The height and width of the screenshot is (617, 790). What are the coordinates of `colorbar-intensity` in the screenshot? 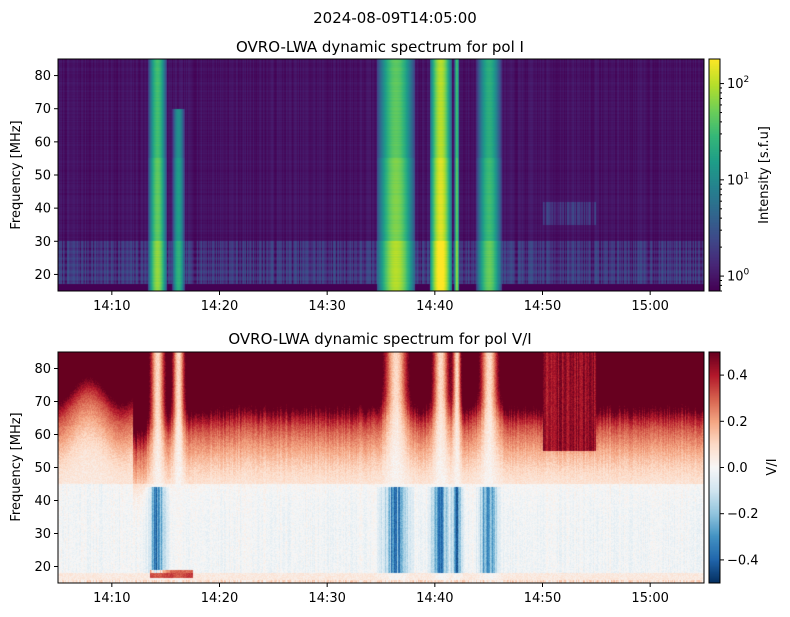 It's located at (714, 175).